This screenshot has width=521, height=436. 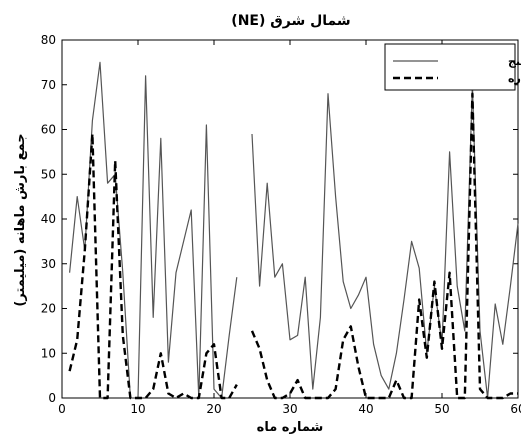 I want to click on y-tick-label: 20, so click(x=48, y=309).